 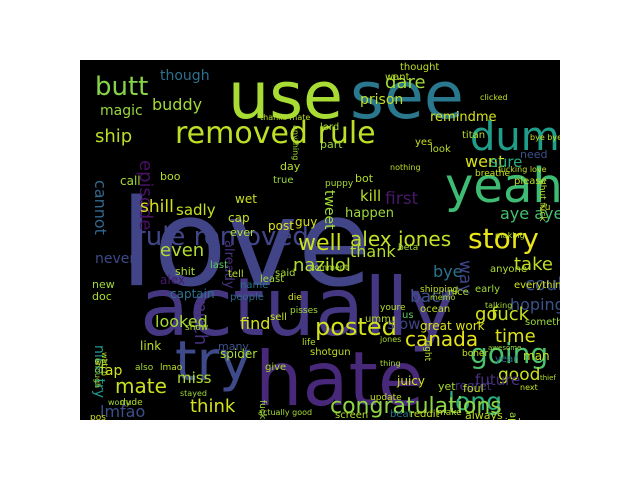 I want to click on word-happen: happen, so click(x=369, y=213).